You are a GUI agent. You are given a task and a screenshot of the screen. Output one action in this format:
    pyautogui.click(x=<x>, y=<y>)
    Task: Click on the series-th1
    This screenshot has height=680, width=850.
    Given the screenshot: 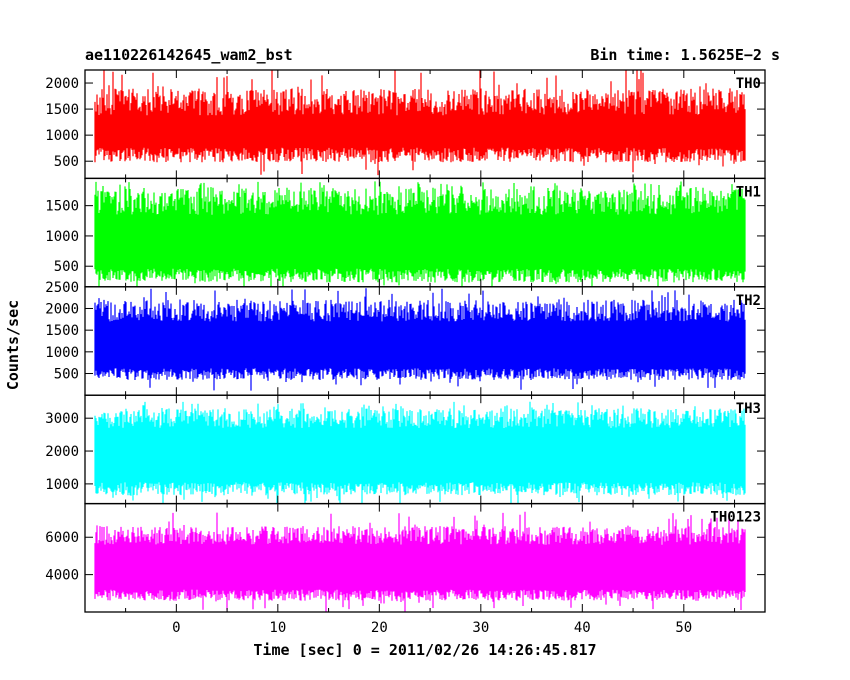 What is the action you would take?
    pyautogui.click(x=420, y=234)
    